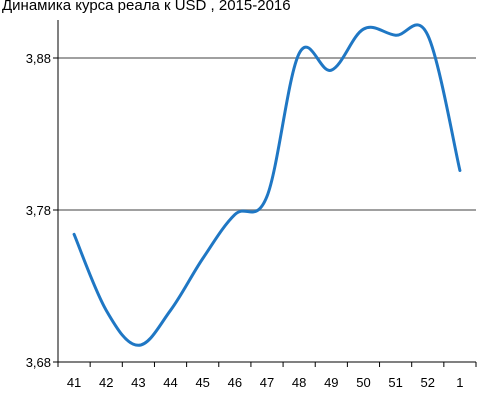 The image size is (478, 399). I want to click on y-tick-label: 3,78, so click(38, 210).